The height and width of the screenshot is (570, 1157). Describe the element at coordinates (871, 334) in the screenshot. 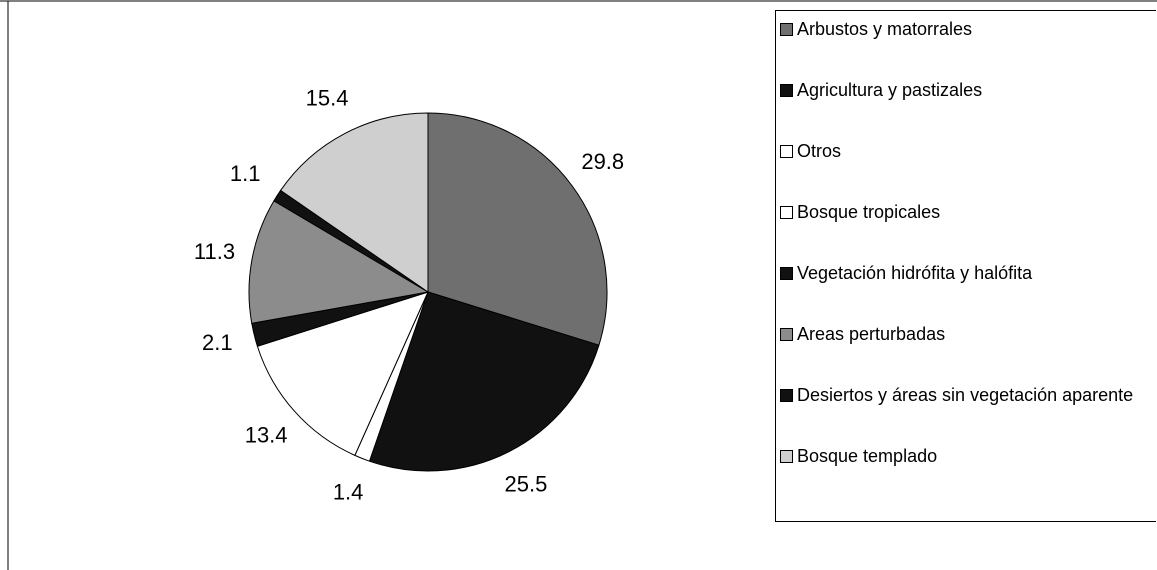

I see `legend-label: Areas perturbadas` at that location.